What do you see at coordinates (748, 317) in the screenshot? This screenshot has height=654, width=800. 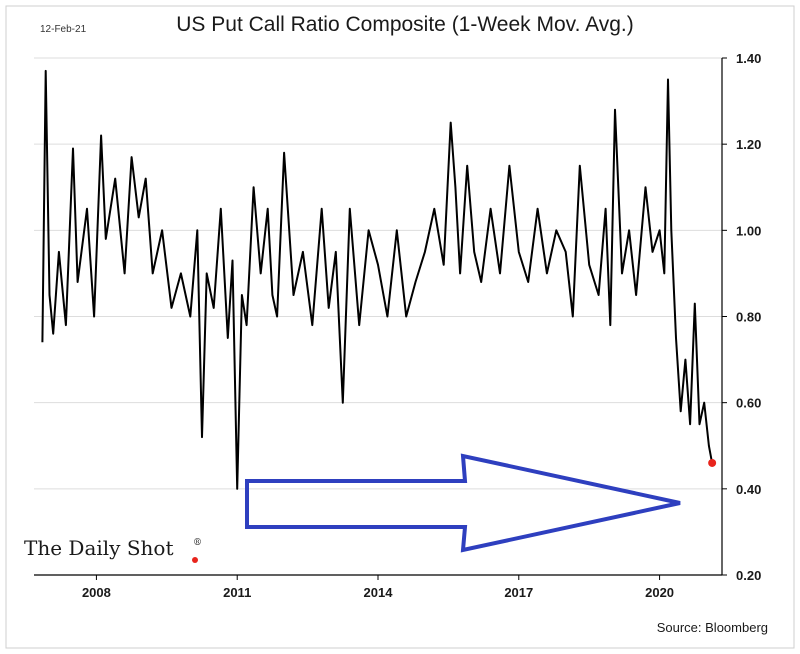 I see `y-tick-label: 0.80` at bounding box center [748, 317].